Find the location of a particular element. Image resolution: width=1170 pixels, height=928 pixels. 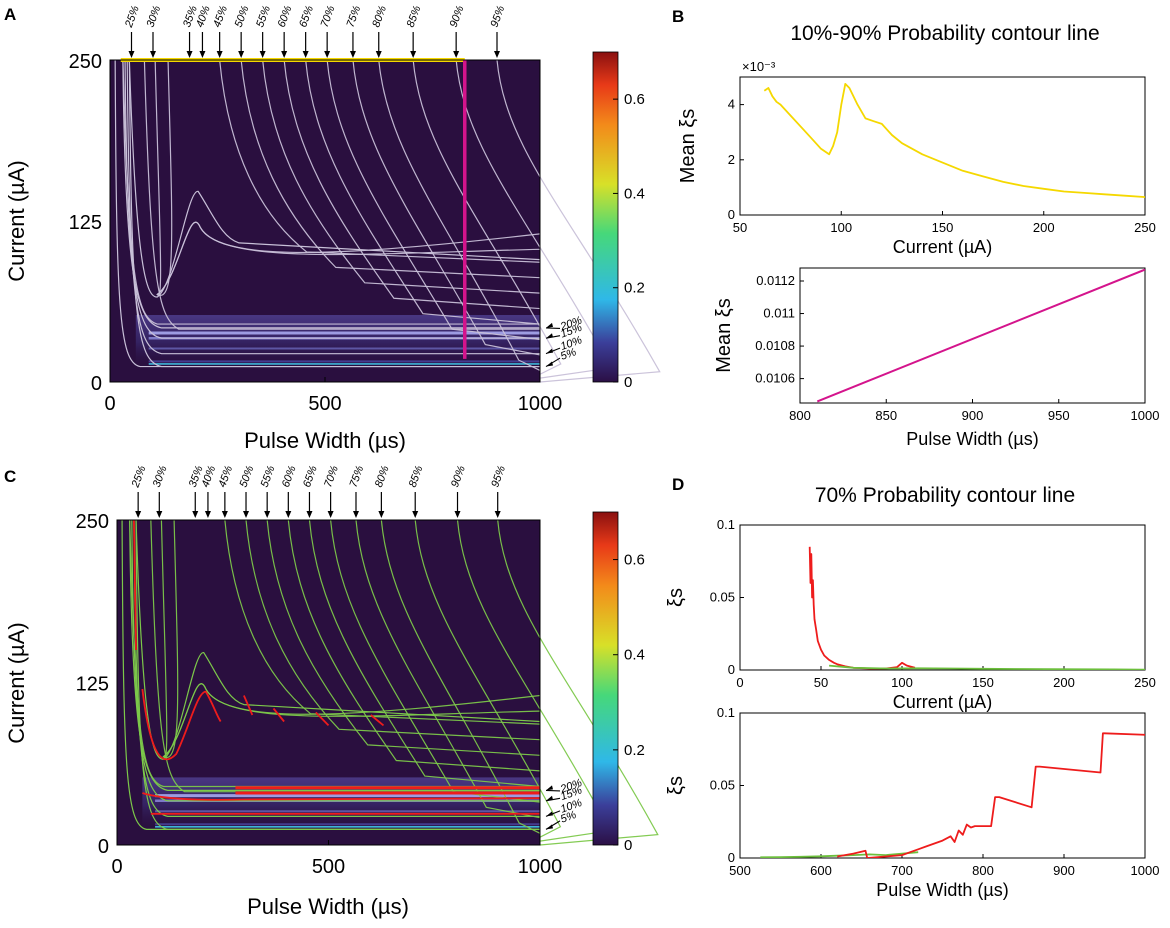

heatmap-c-low-current-band is located at coordinates (341, 804).